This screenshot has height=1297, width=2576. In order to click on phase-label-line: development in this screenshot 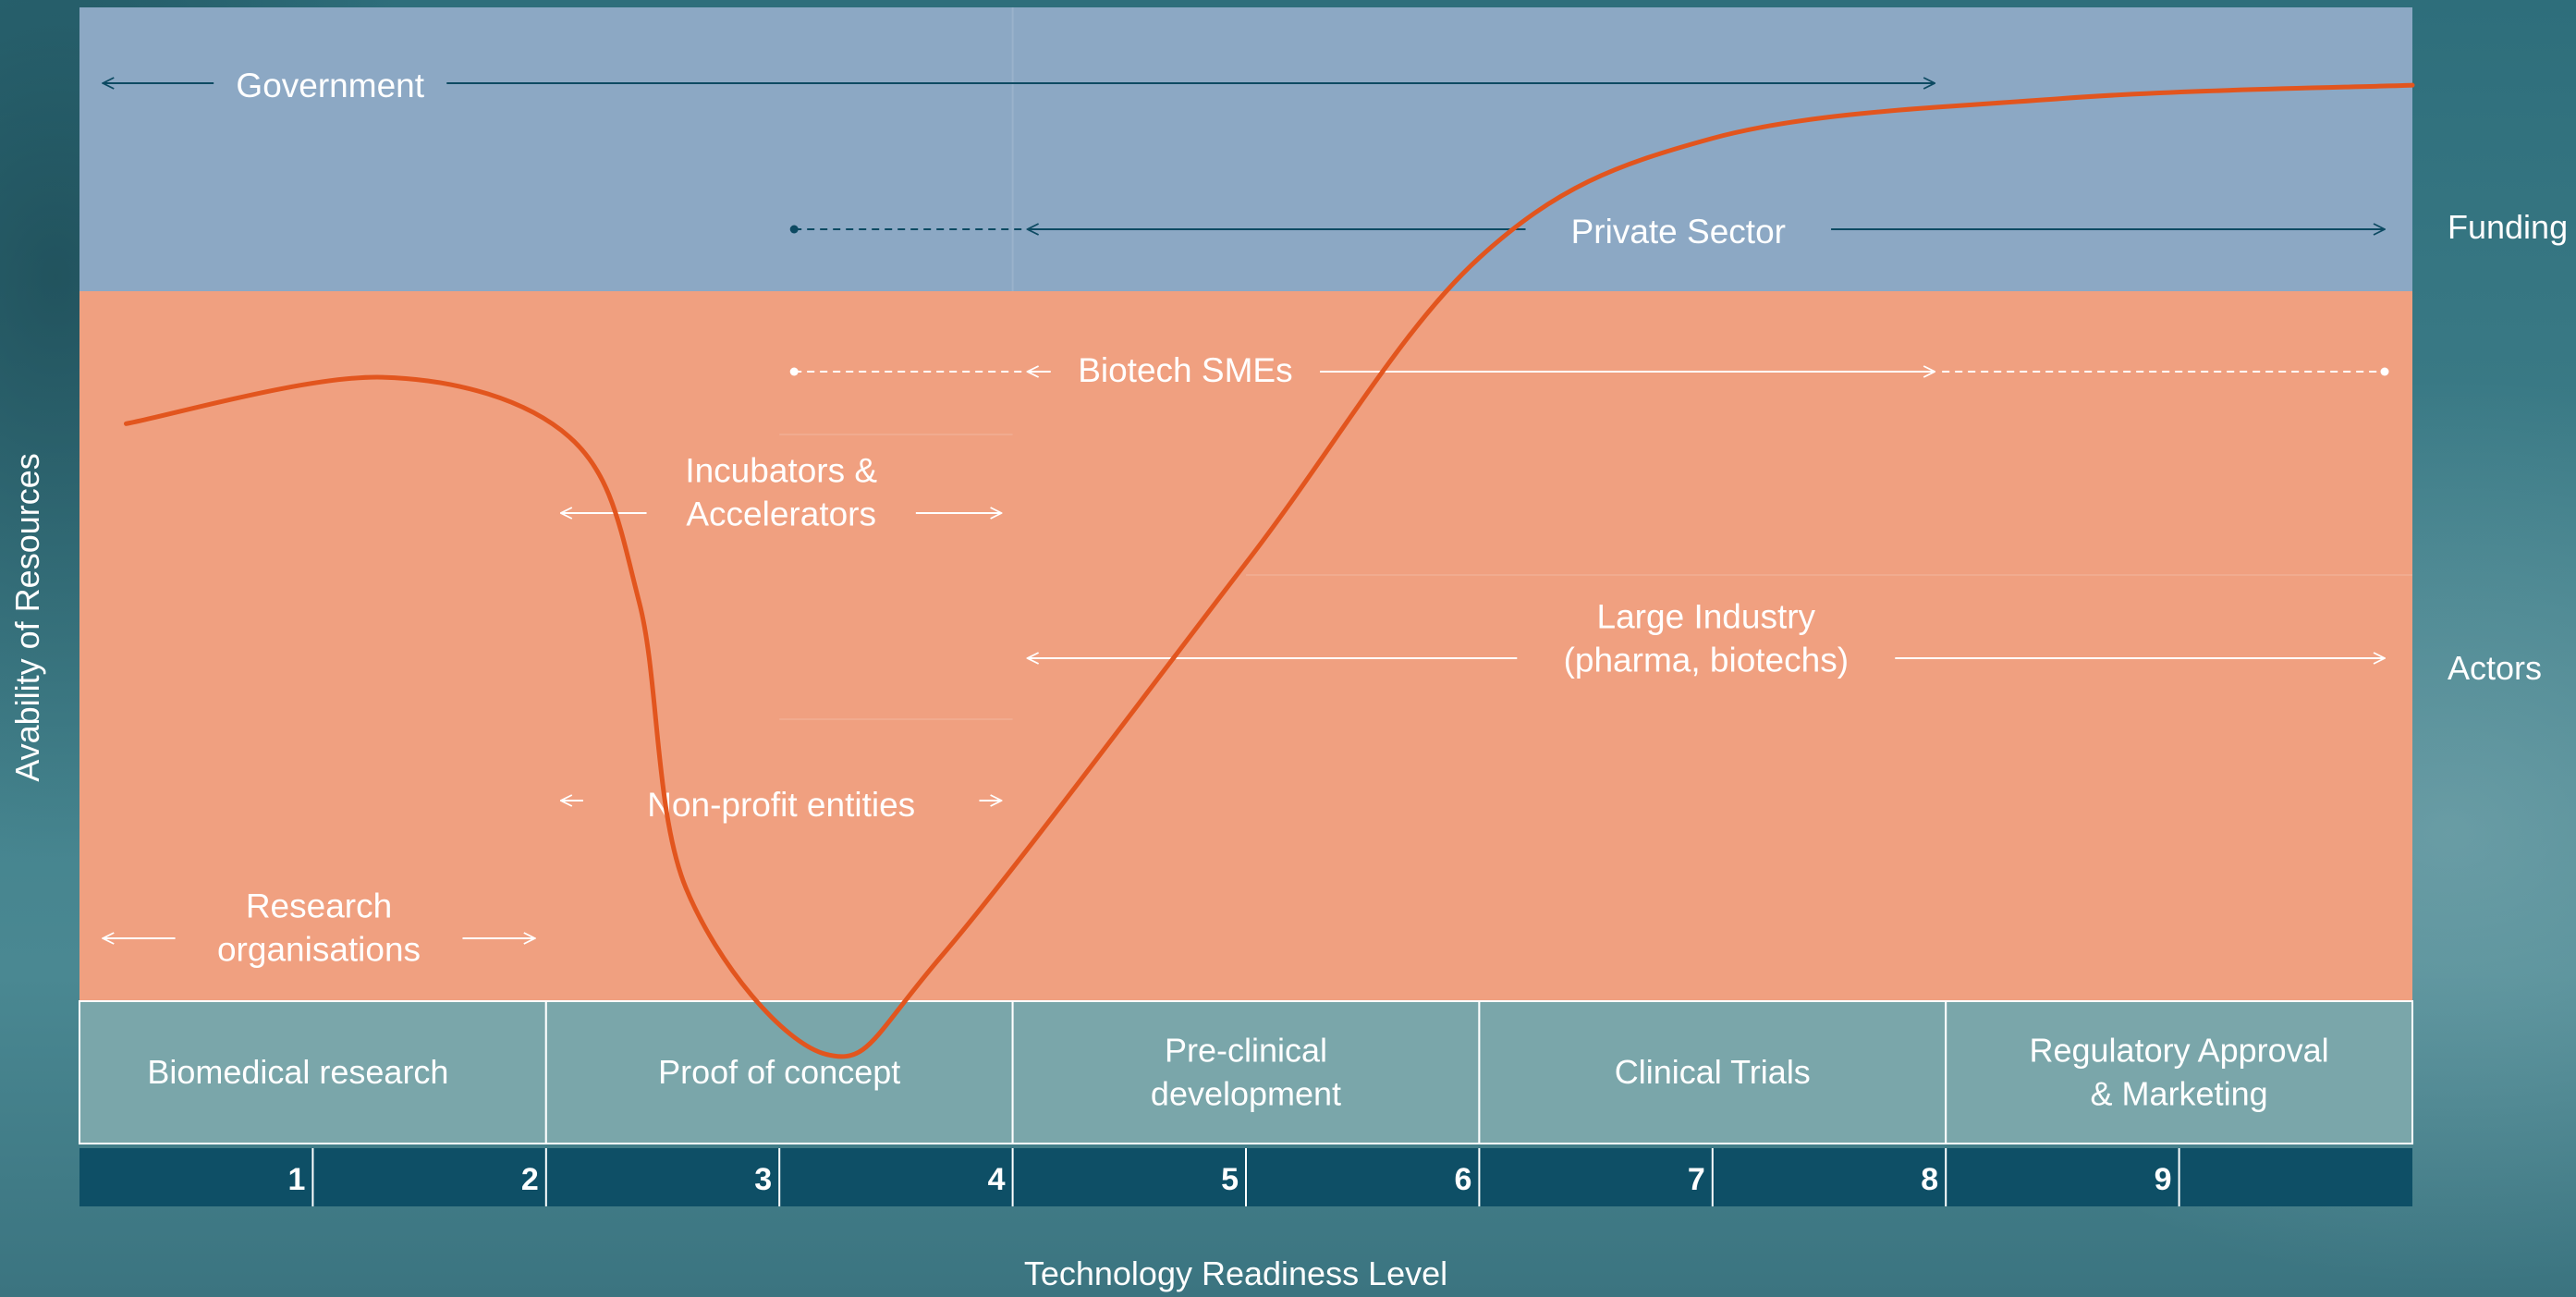, I will do `click(1246, 1094)`.